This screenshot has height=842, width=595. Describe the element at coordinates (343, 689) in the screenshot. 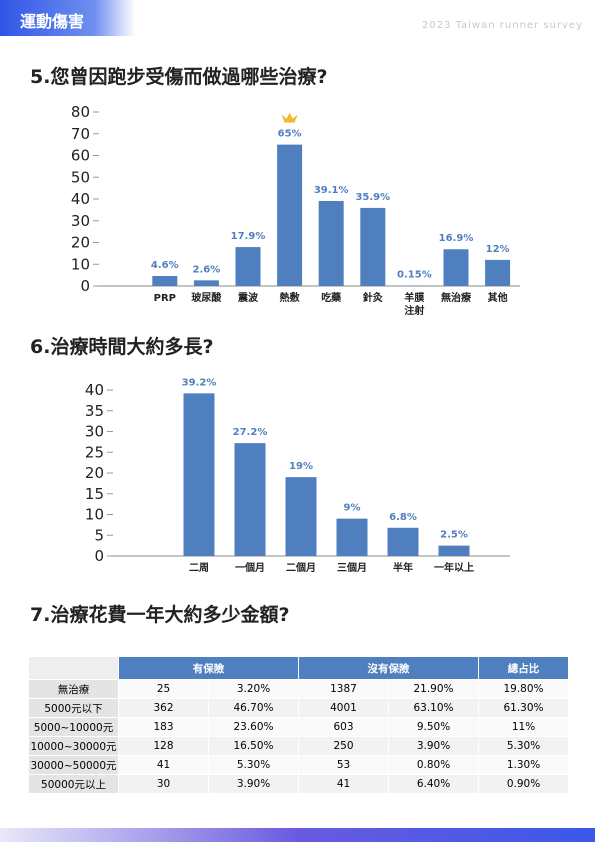

I see `table-cell: 1387` at that location.